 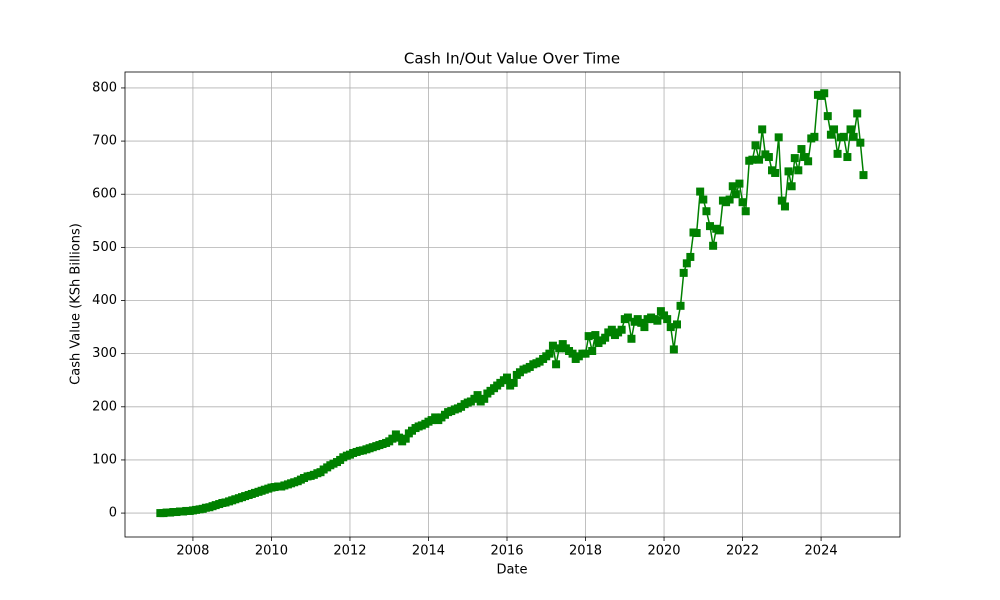 I want to click on y-tick-label: 0, so click(x=113, y=513).